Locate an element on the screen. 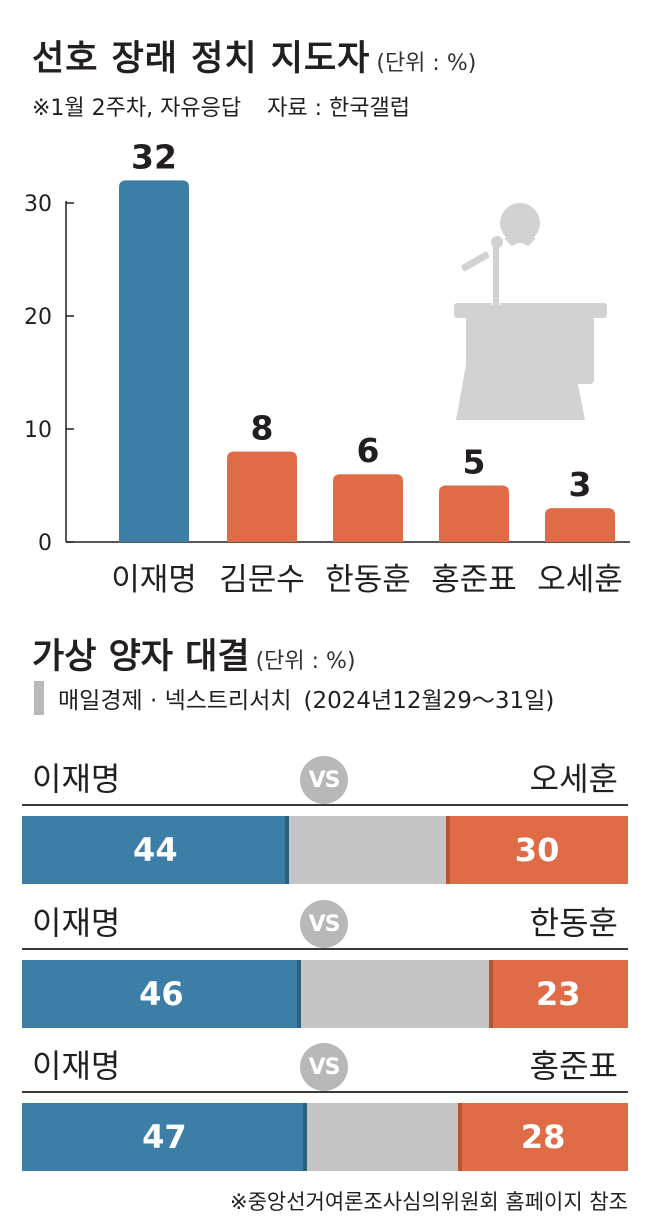 The width and height of the screenshot is (650, 1231). y-tick-label: 10 is located at coordinates (38, 430).